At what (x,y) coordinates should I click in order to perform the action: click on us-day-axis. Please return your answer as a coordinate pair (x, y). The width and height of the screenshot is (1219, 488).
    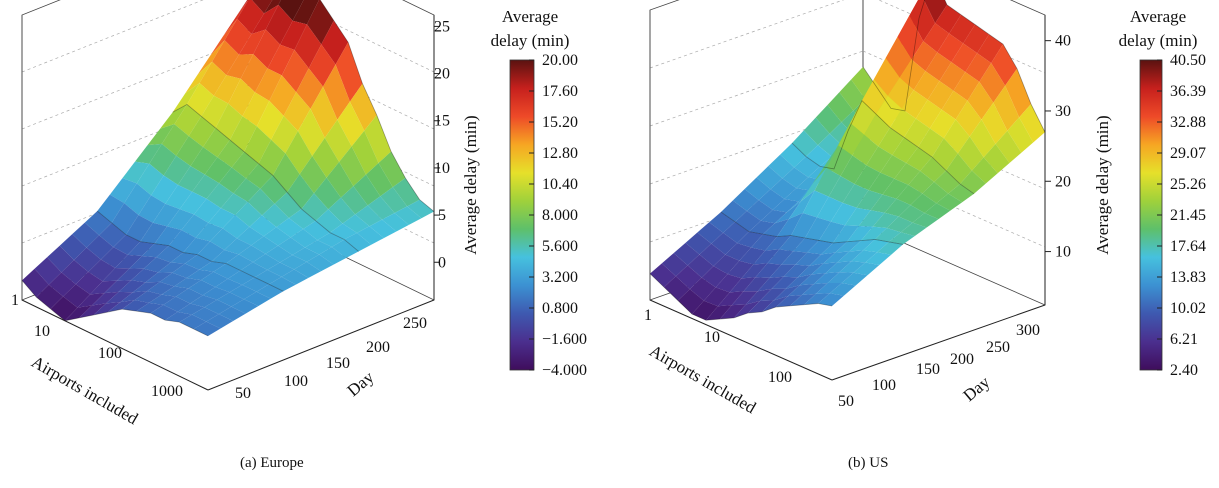
    Looking at the image, I should click on (938, 342).